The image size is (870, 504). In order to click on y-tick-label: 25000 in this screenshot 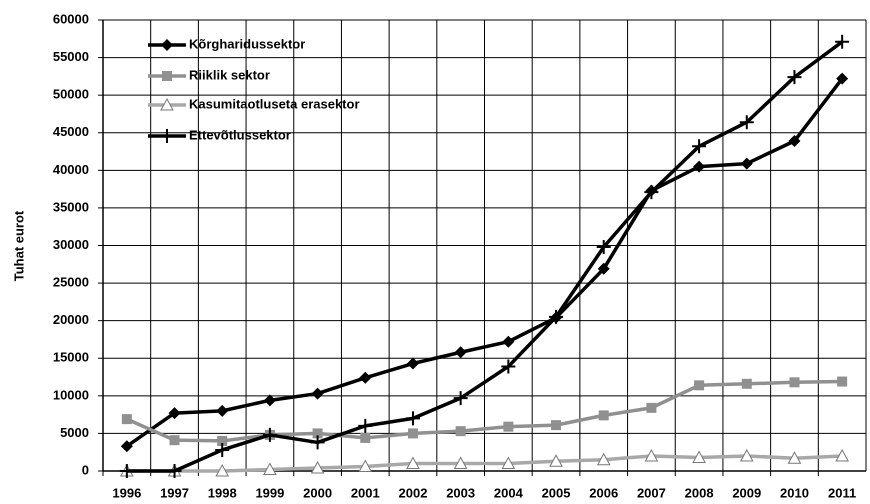, I will do `click(71, 282)`.